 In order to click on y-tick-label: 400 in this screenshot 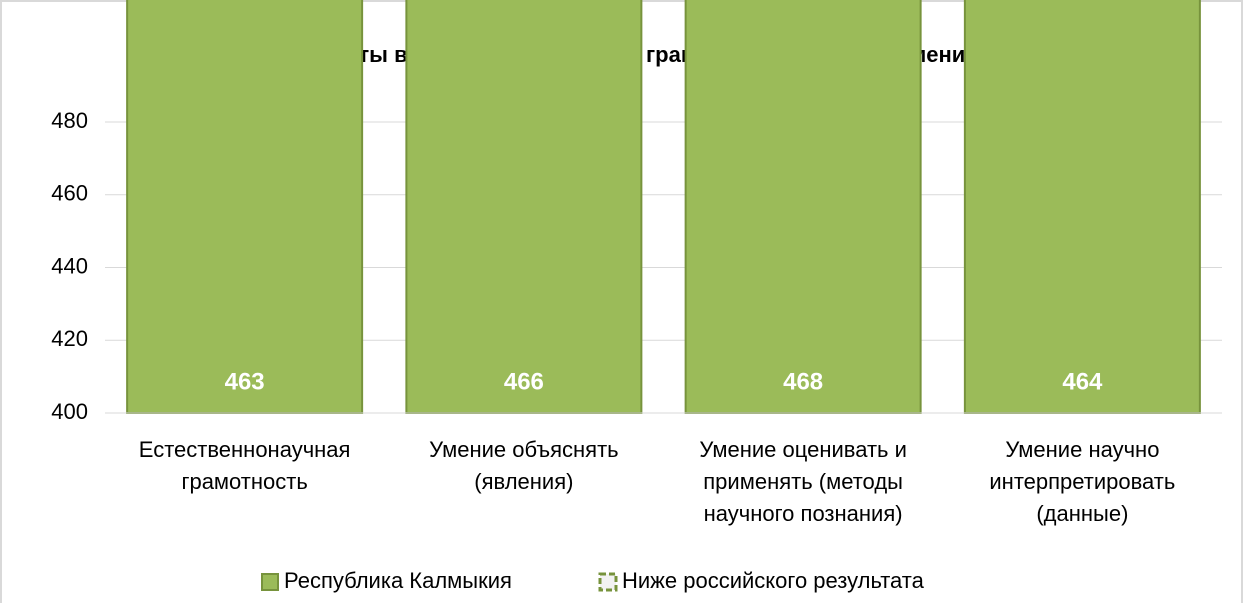, I will do `click(69, 411)`.